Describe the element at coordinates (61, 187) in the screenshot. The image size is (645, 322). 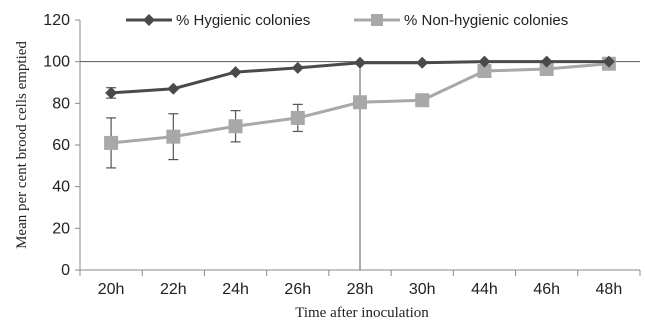
I see `y-tick-label: 40` at that location.